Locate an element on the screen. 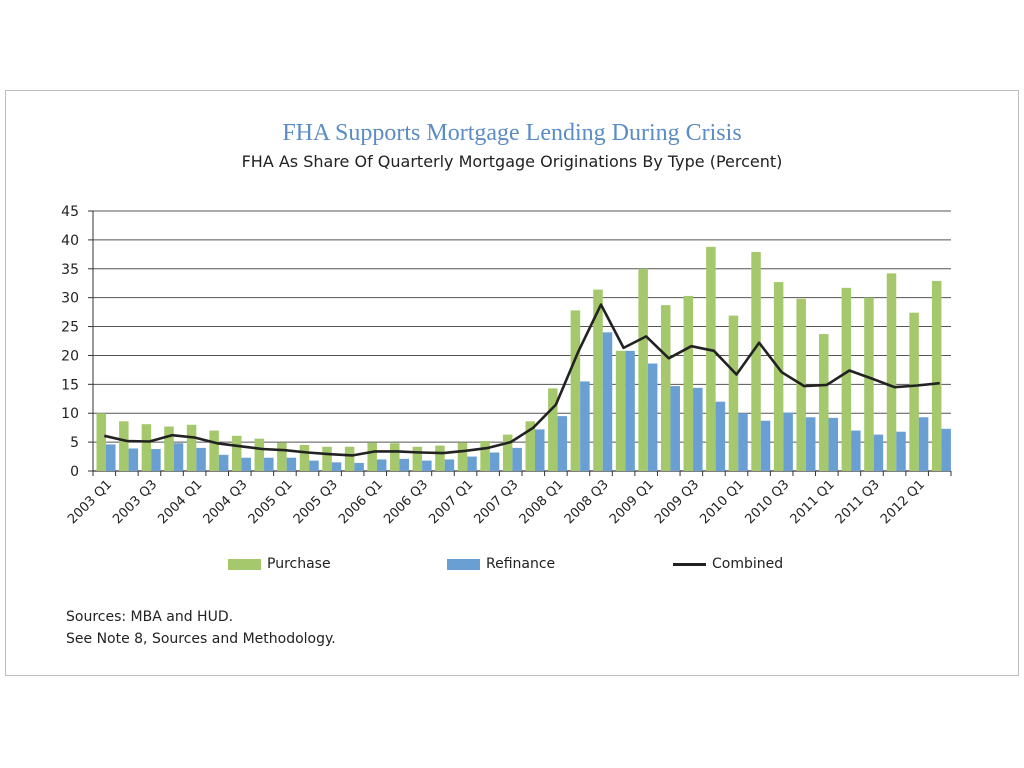  x-tick-label: 2006 Q1 is located at coordinates (361, 502).